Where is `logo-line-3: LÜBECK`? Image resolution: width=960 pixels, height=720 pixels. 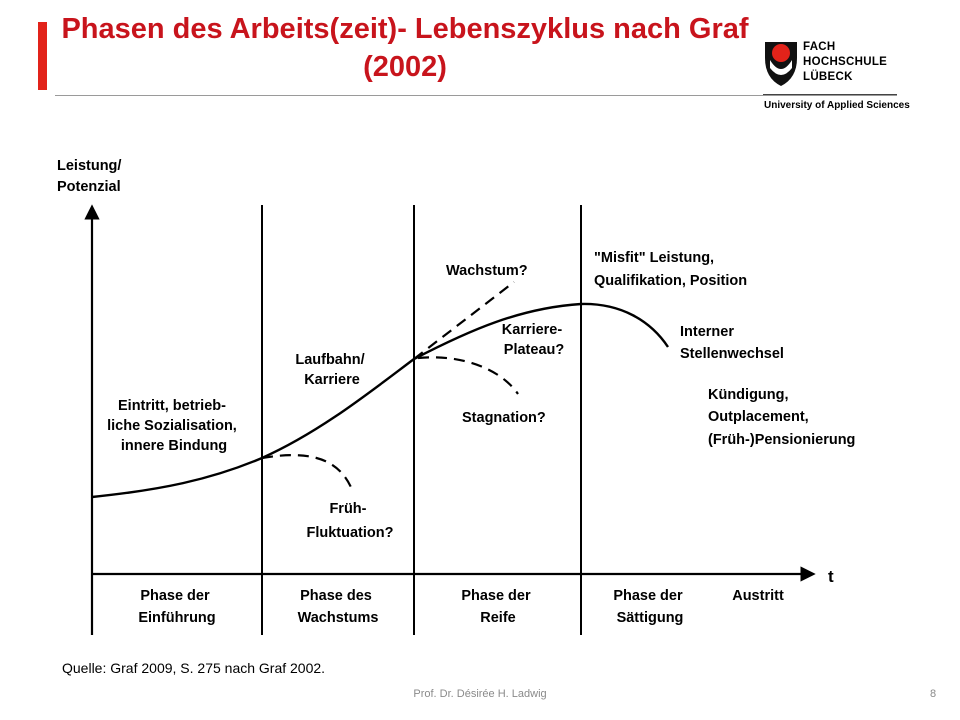 logo-line-3: LÜBECK is located at coordinates (828, 77).